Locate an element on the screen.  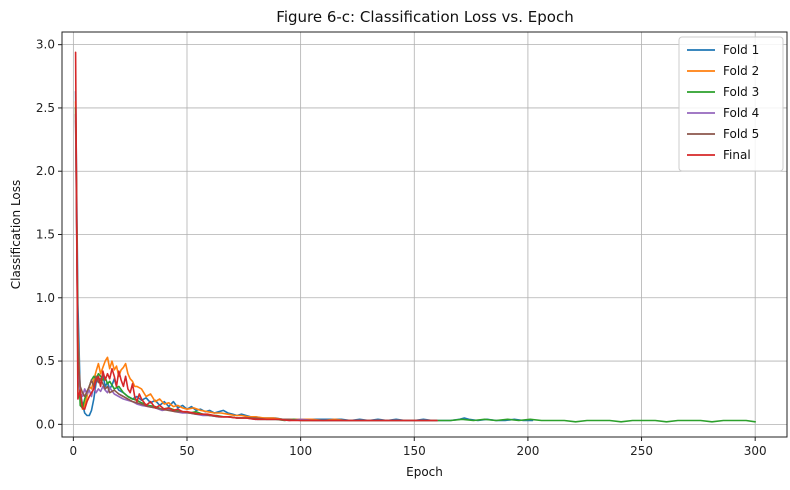
legend-label: Fold 2 is located at coordinates (741, 71).